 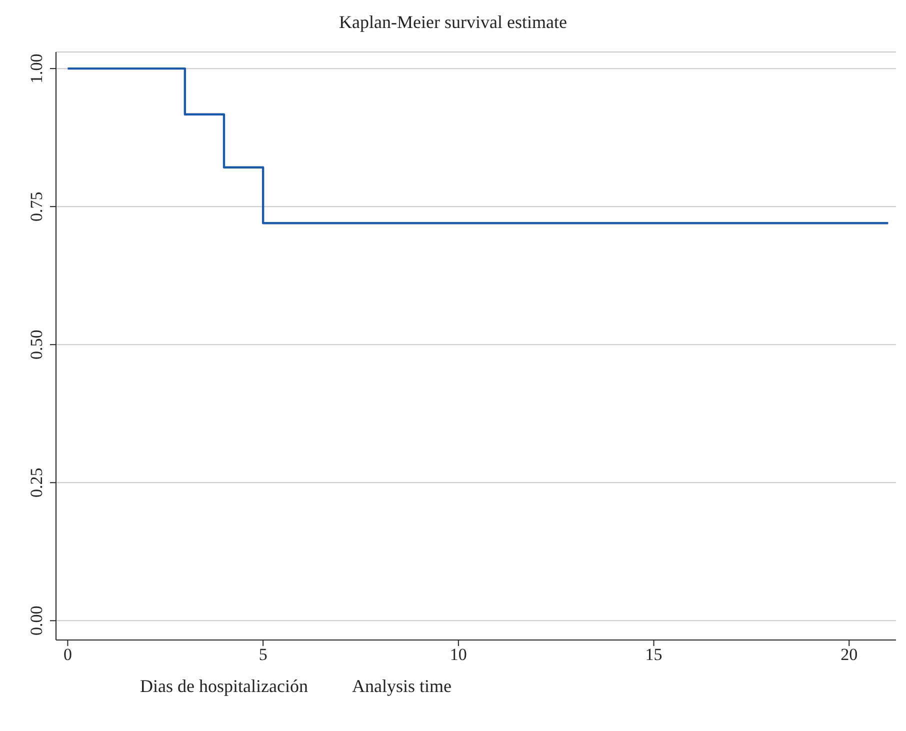 I want to click on x-tick-label: 15, so click(x=653, y=654).